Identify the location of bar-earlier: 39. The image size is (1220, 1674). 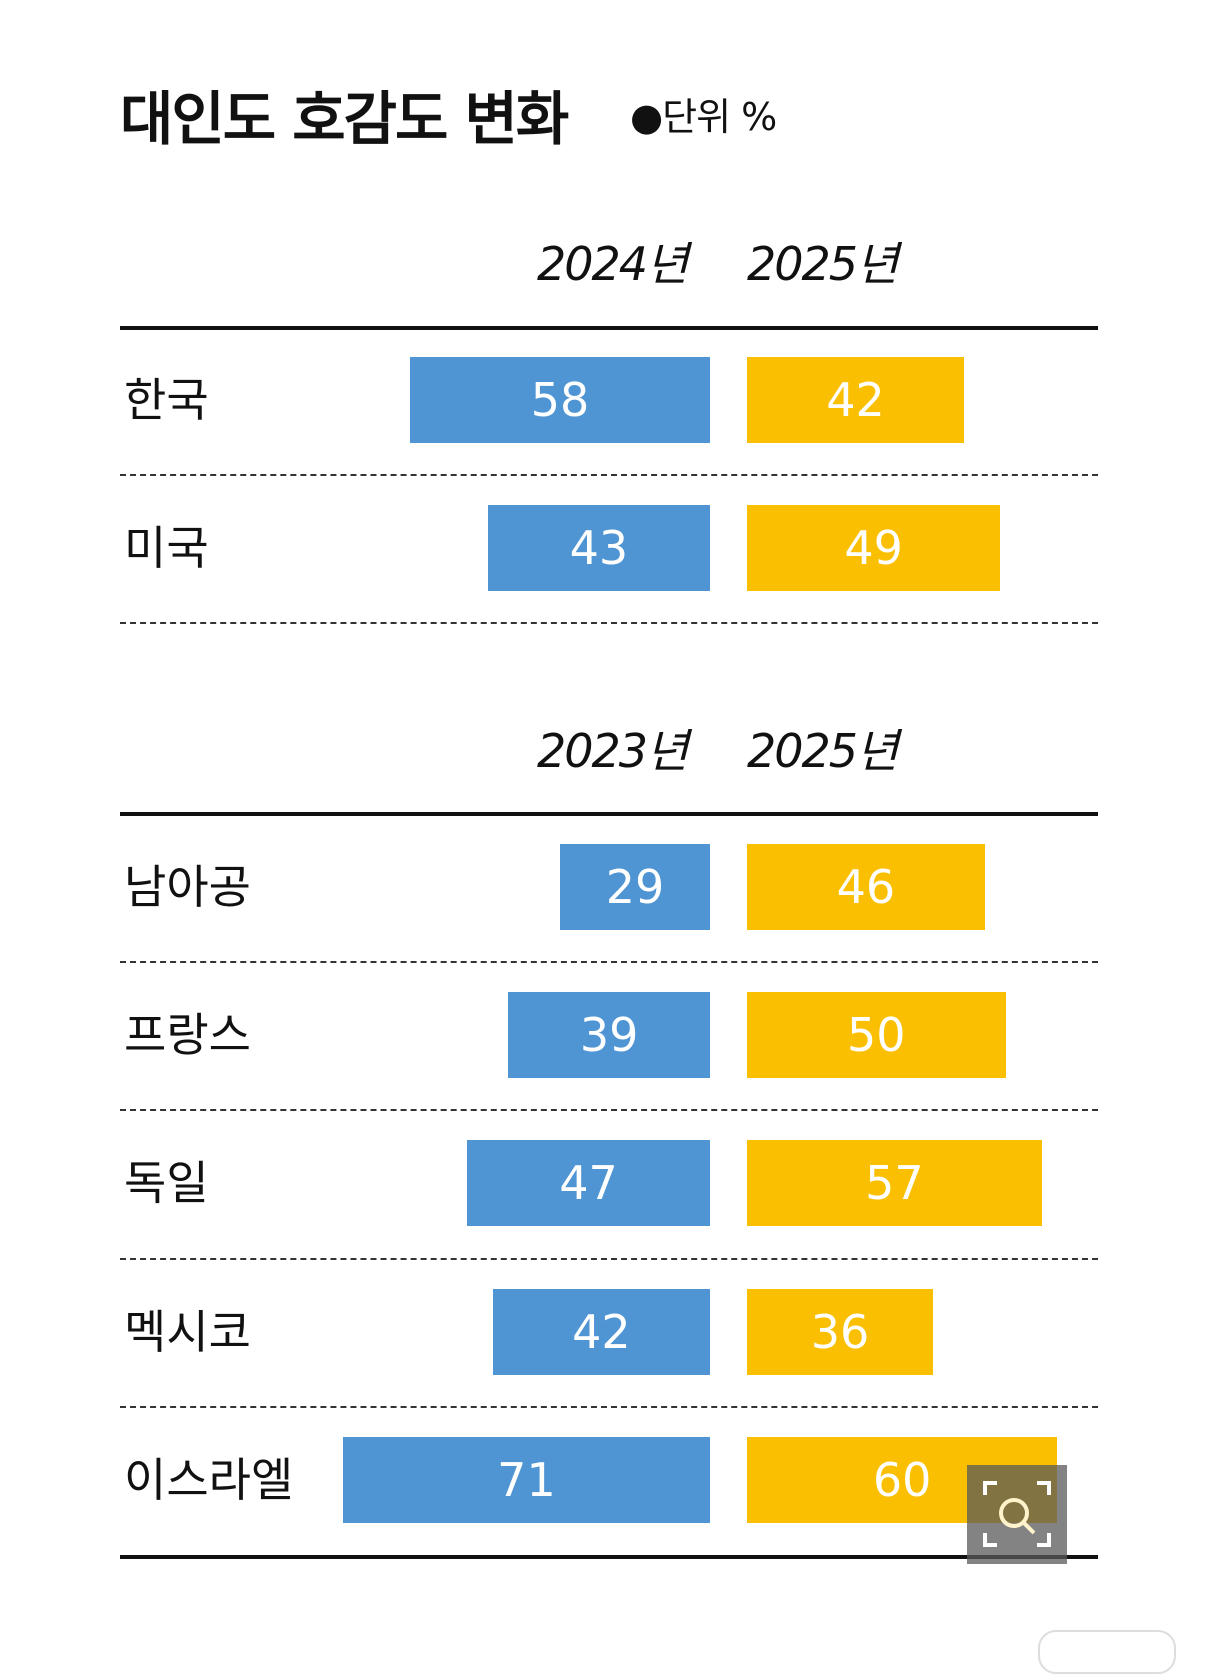
(609, 1035).